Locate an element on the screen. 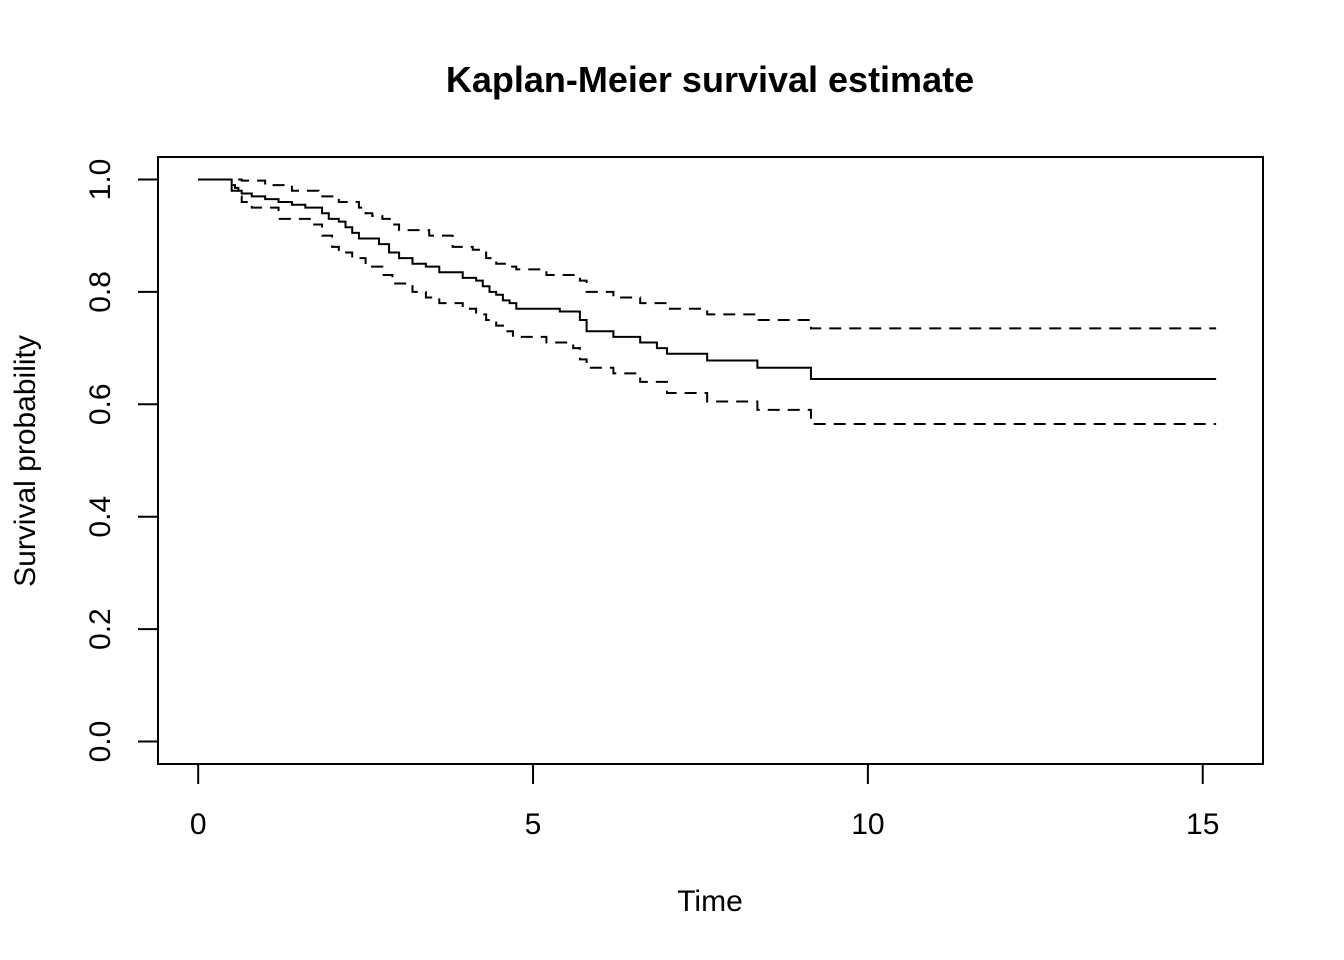  y-tick-label: 0.4 is located at coordinates (100, 517).